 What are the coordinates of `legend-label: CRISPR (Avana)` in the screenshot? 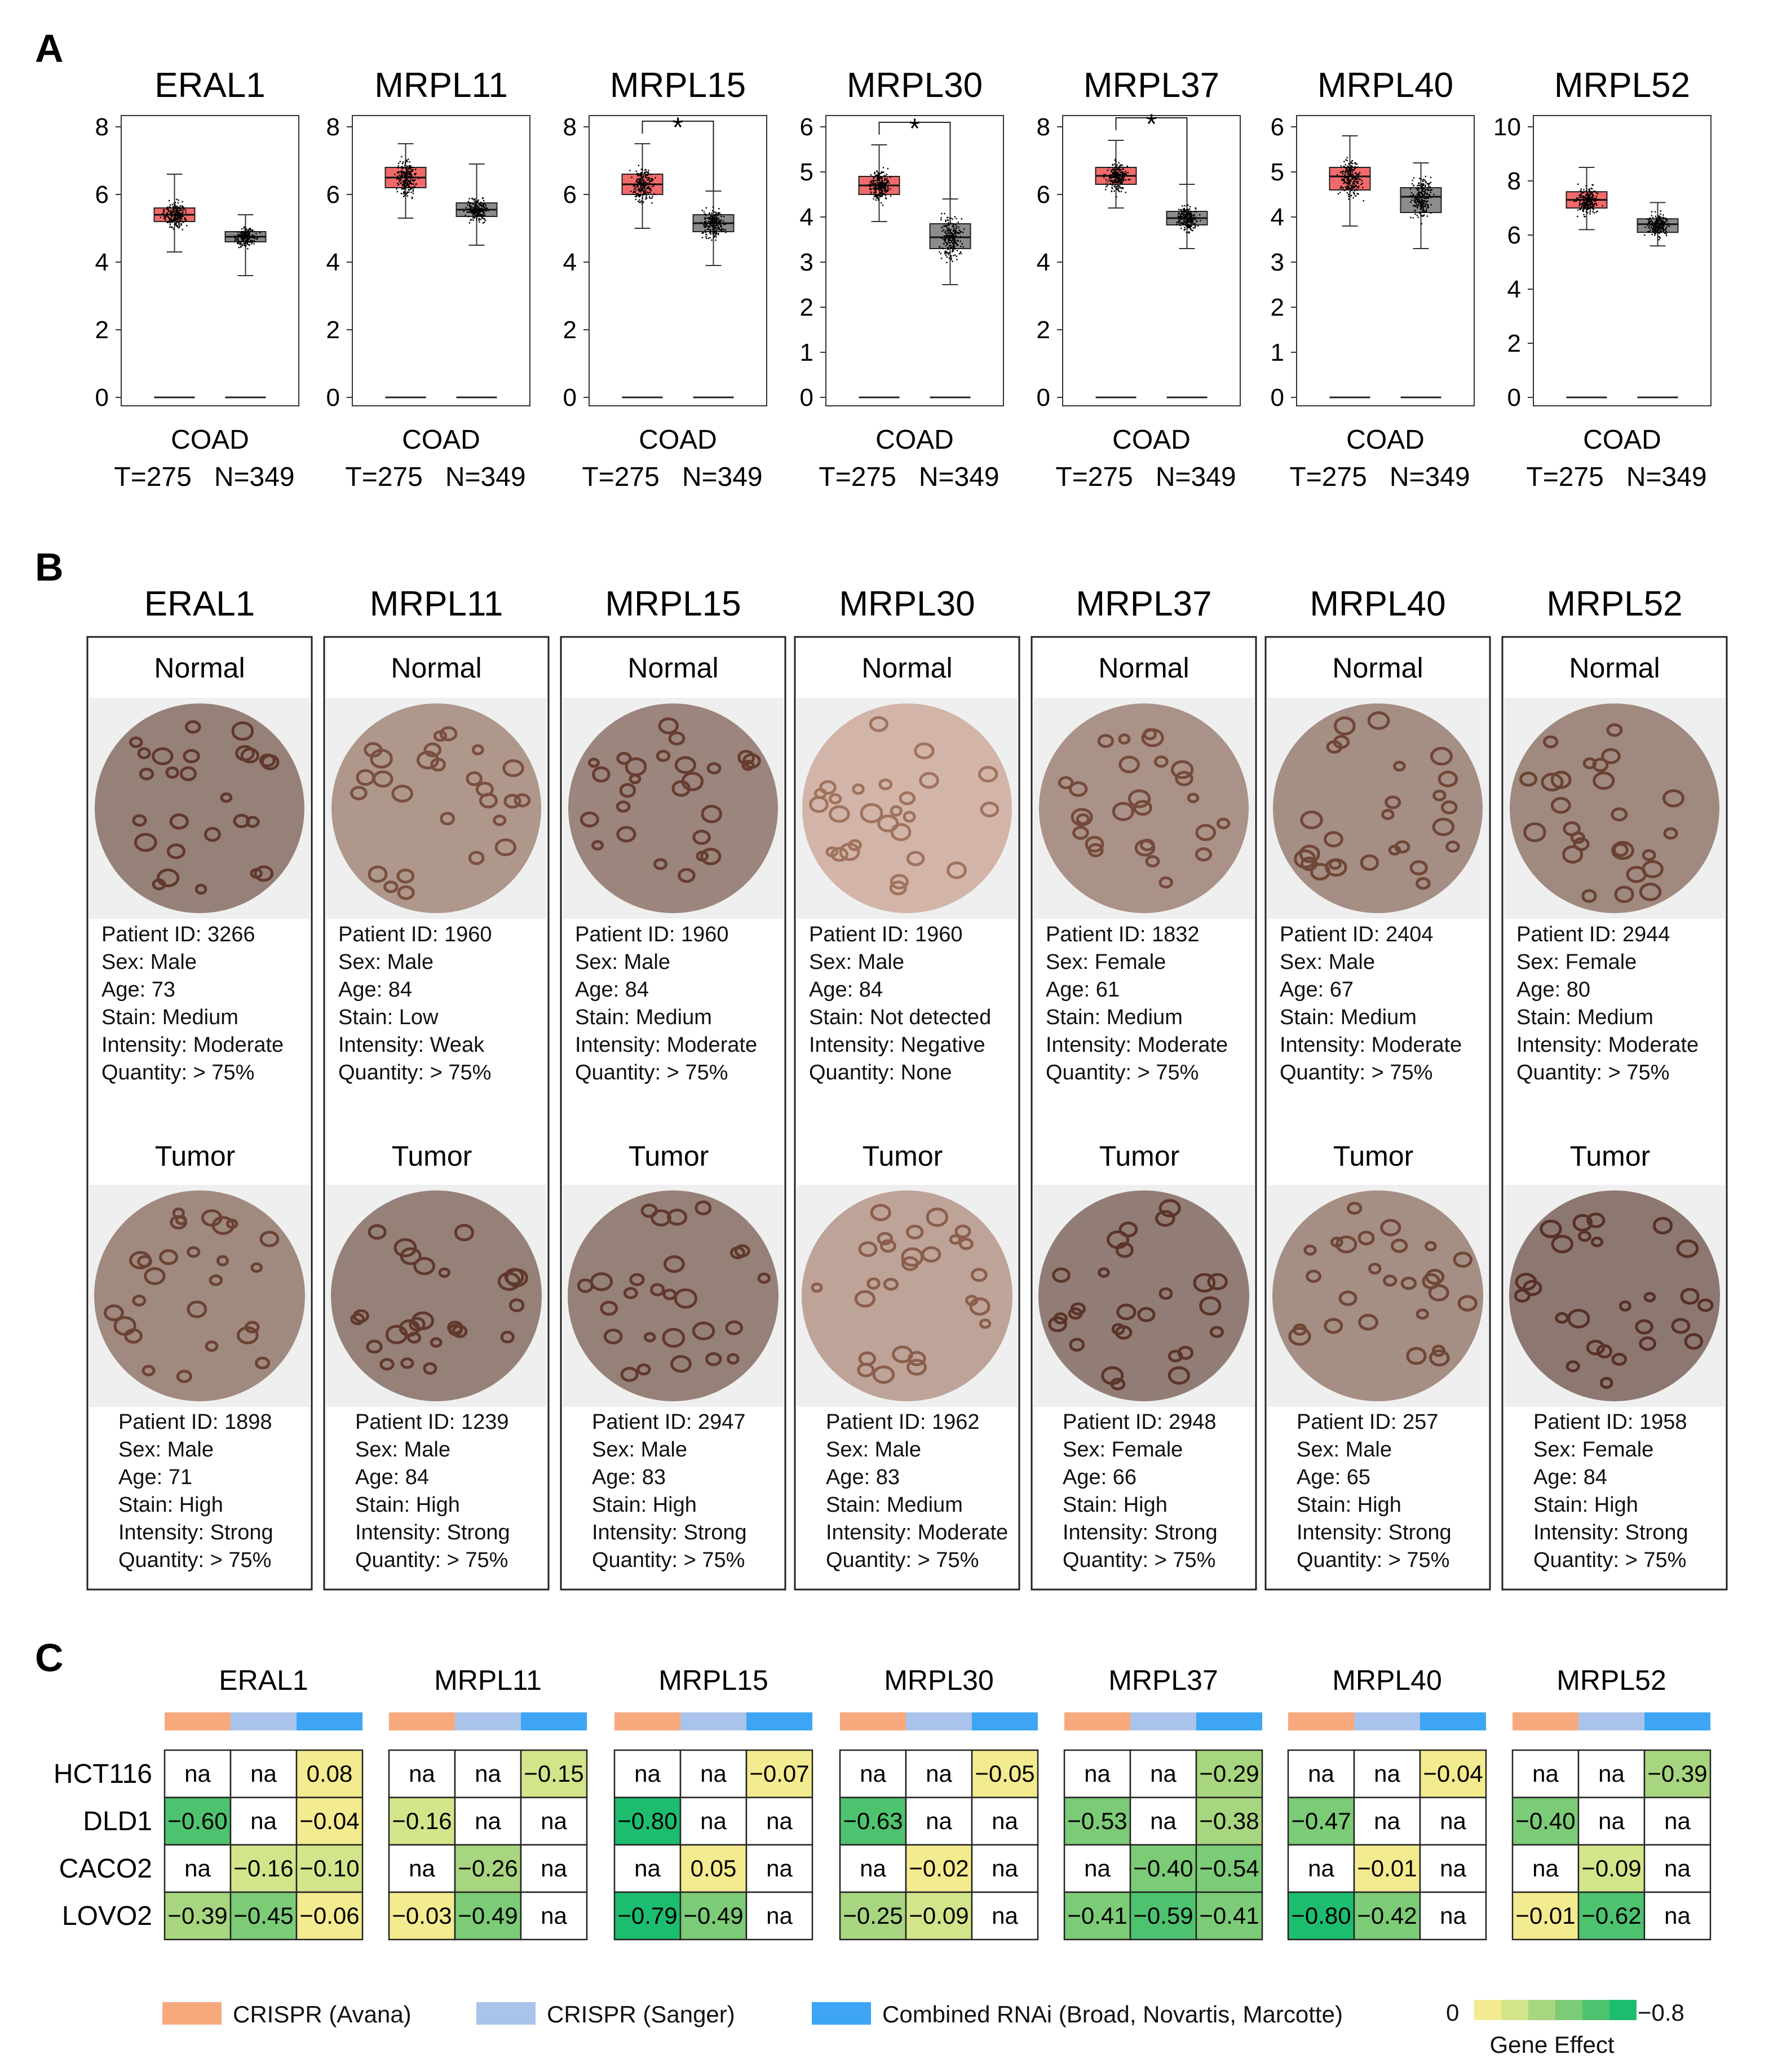 It's located at (322, 2014).